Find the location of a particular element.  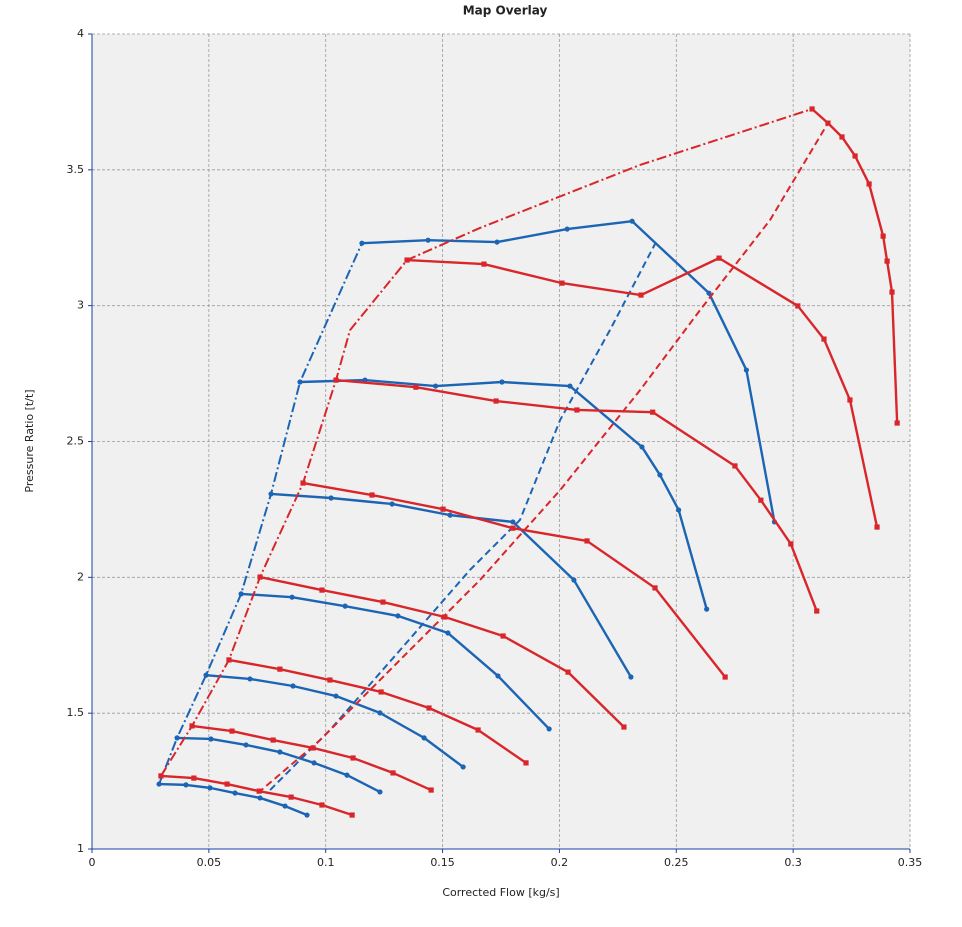

y-tick-label: 4 is located at coordinates (80, 33).